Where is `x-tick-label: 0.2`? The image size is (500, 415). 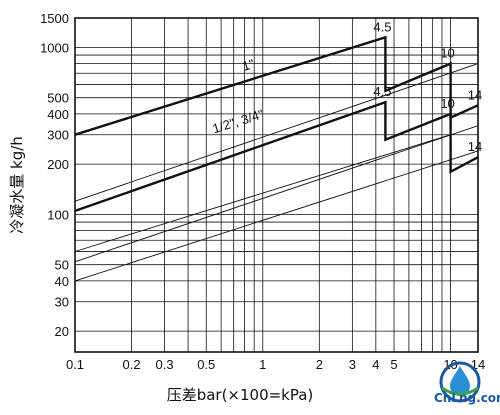
x-tick-label: 0.2 is located at coordinates (131, 364).